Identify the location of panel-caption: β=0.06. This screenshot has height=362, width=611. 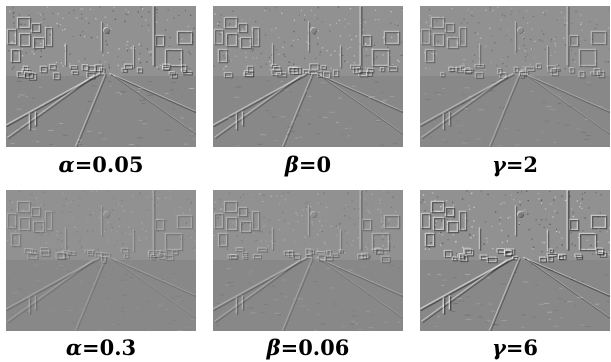
(308, 347).